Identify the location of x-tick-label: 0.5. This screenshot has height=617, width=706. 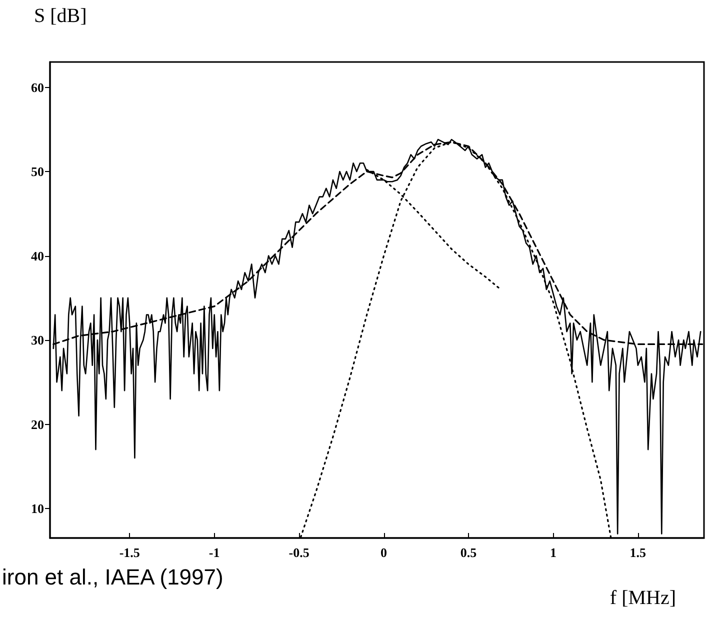
(469, 552).